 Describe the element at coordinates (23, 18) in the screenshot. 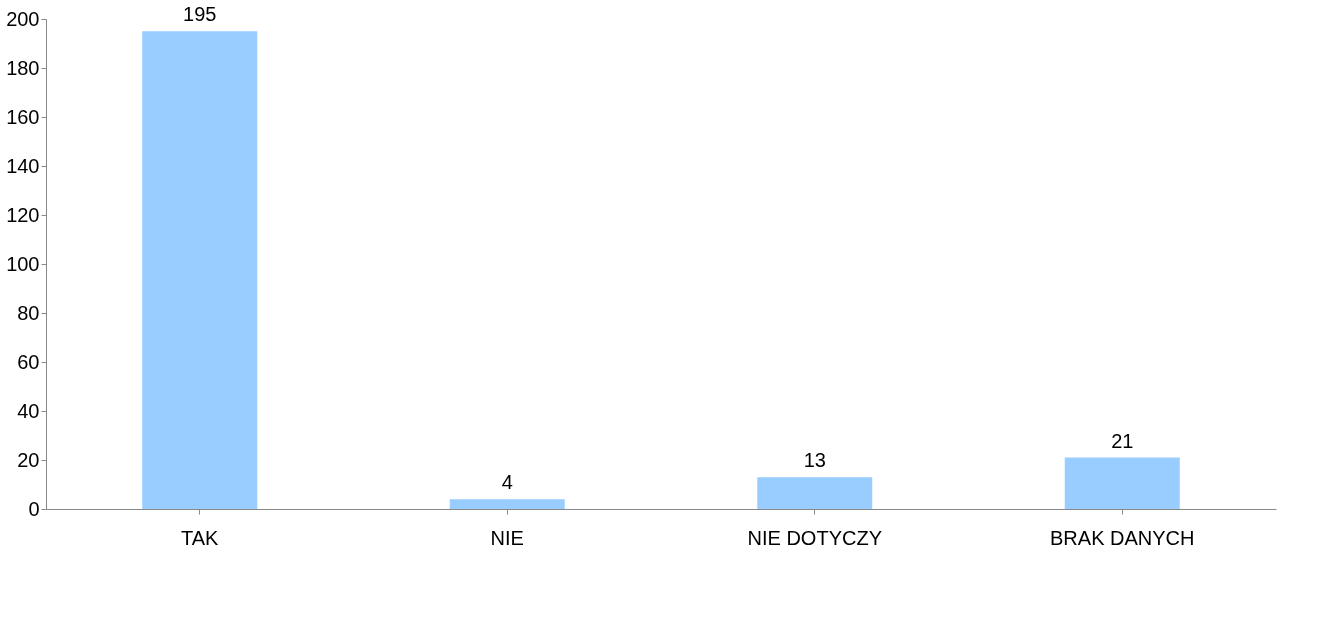

I see `y-tick-label: 200` at that location.